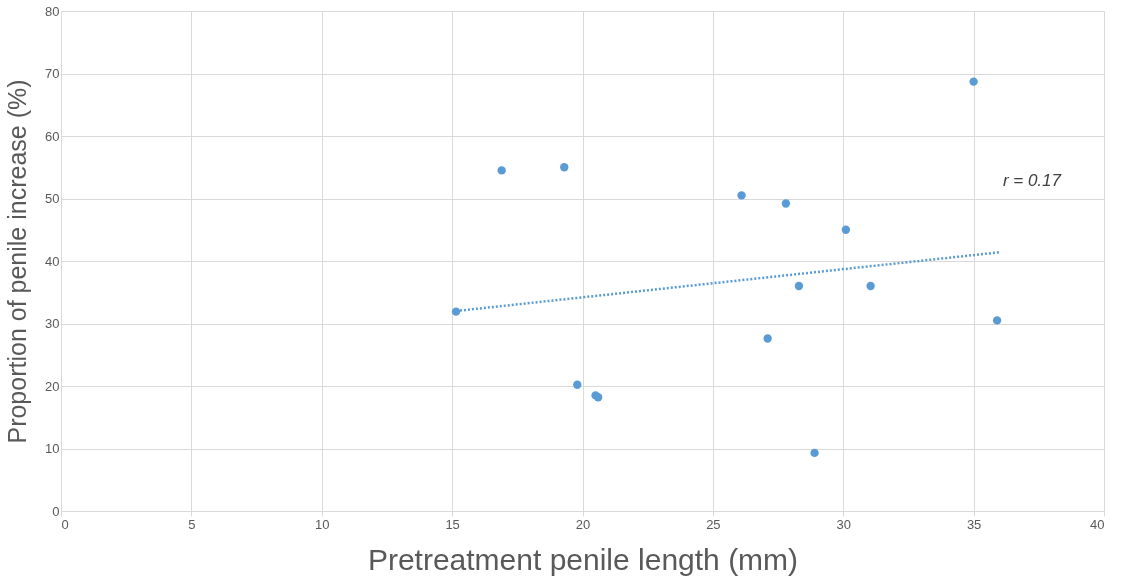 This screenshot has width=1124, height=588. What do you see at coordinates (52, 261) in the screenshot?
I see `y-tick-label: 40` at bounding box center [52, 261].